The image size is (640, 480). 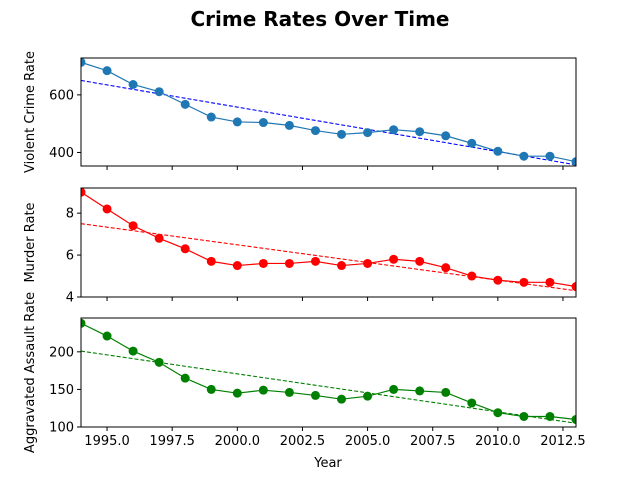 What do you see at coordinates (70, 298) in the screenshot?
I see `y-tick-label: 4` at bounding box center [70, 298].